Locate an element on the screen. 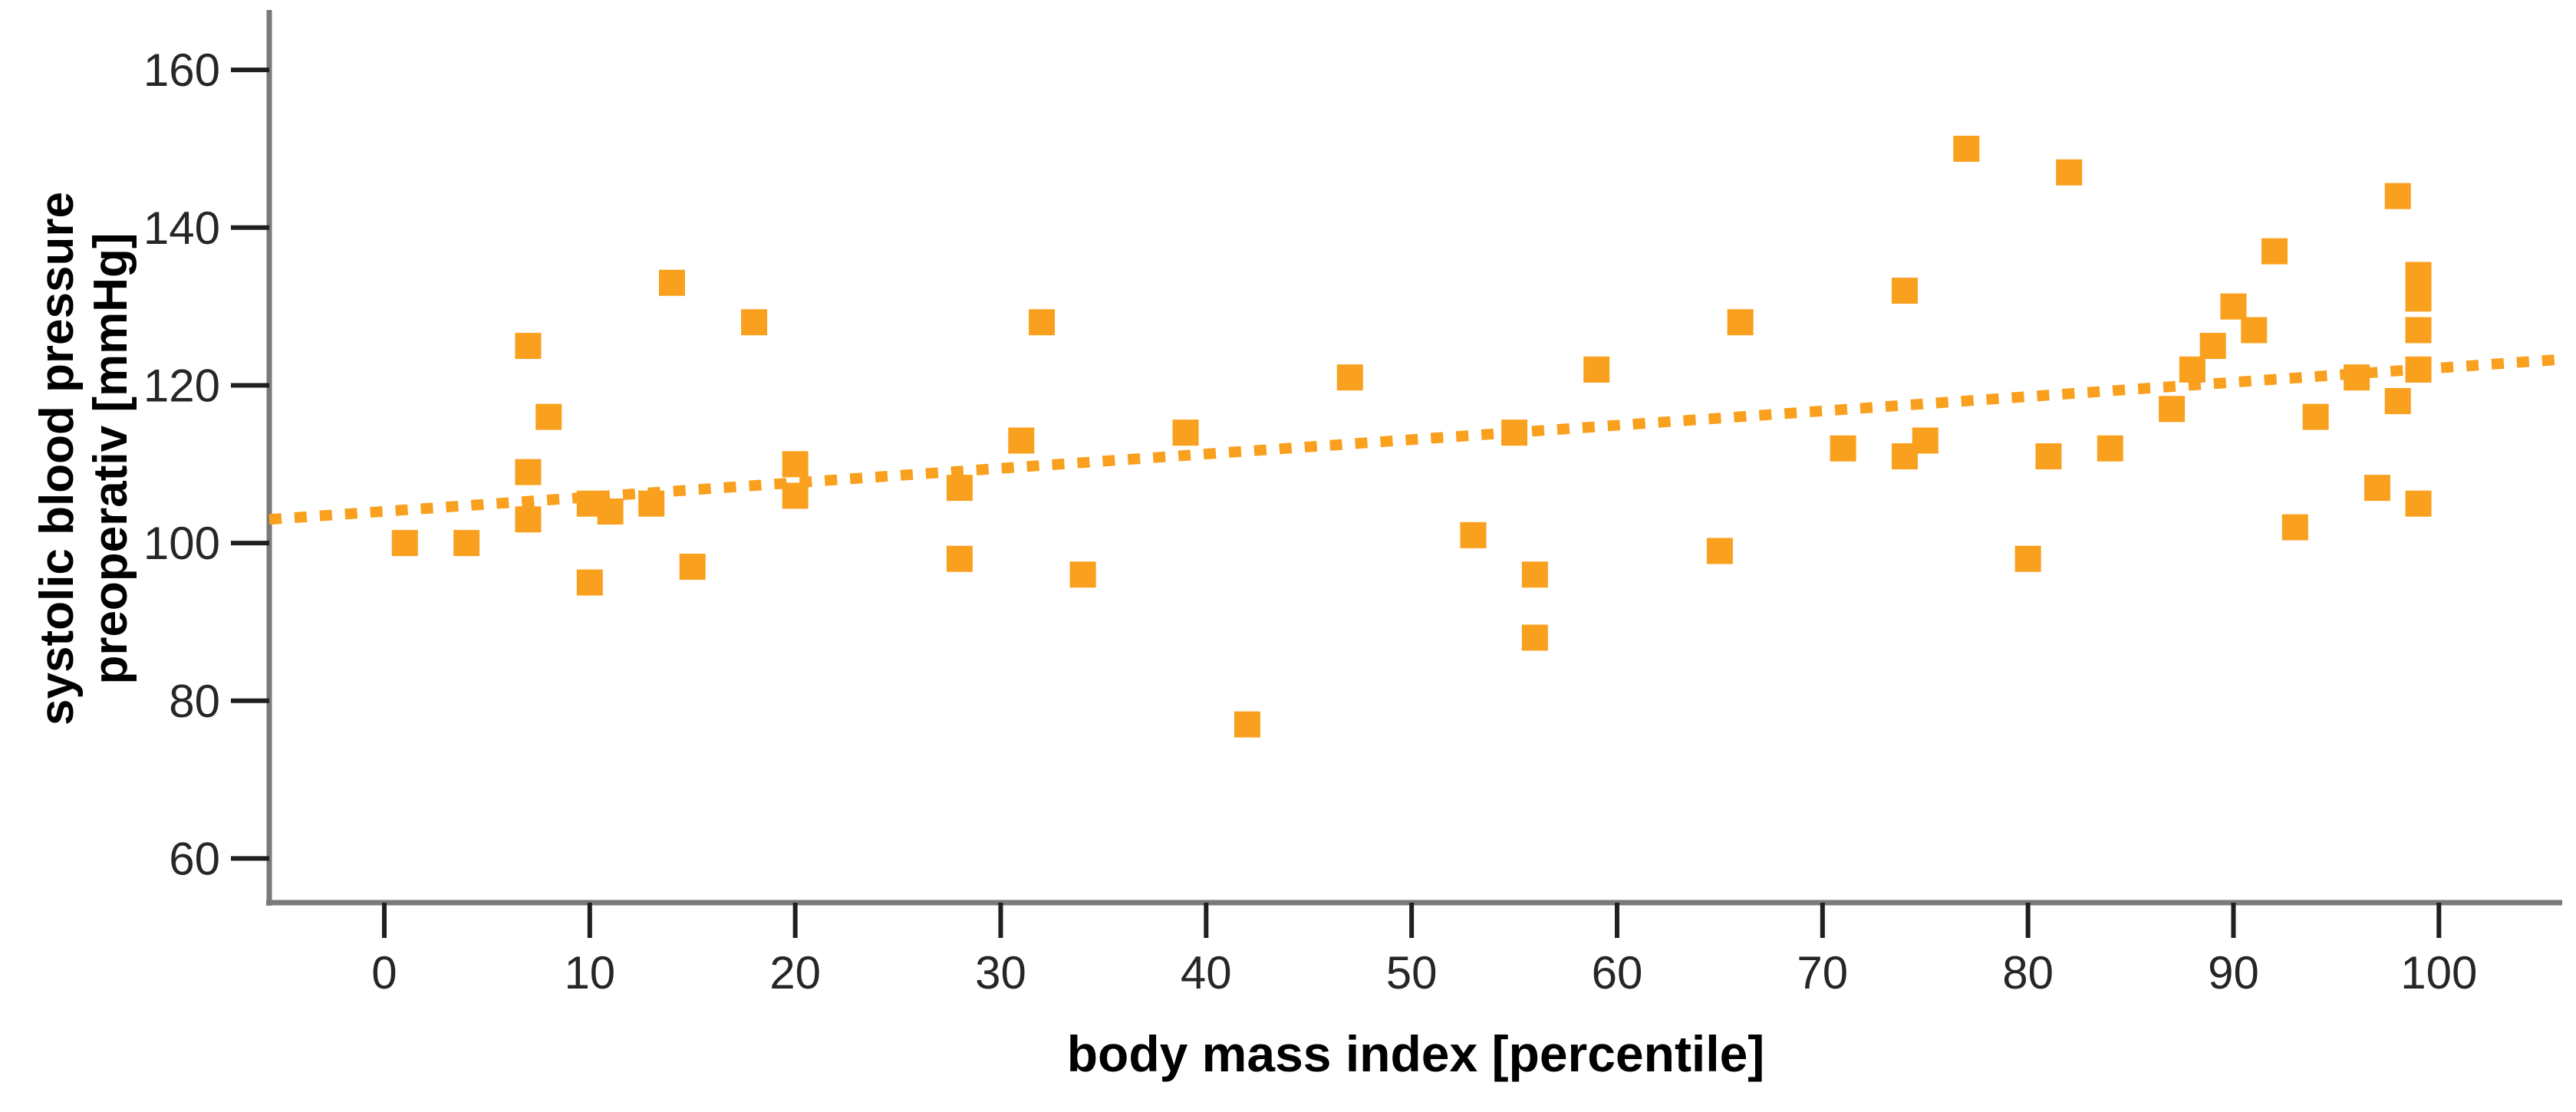  y-tick-label: 60 is located at coordinates (194, 859).